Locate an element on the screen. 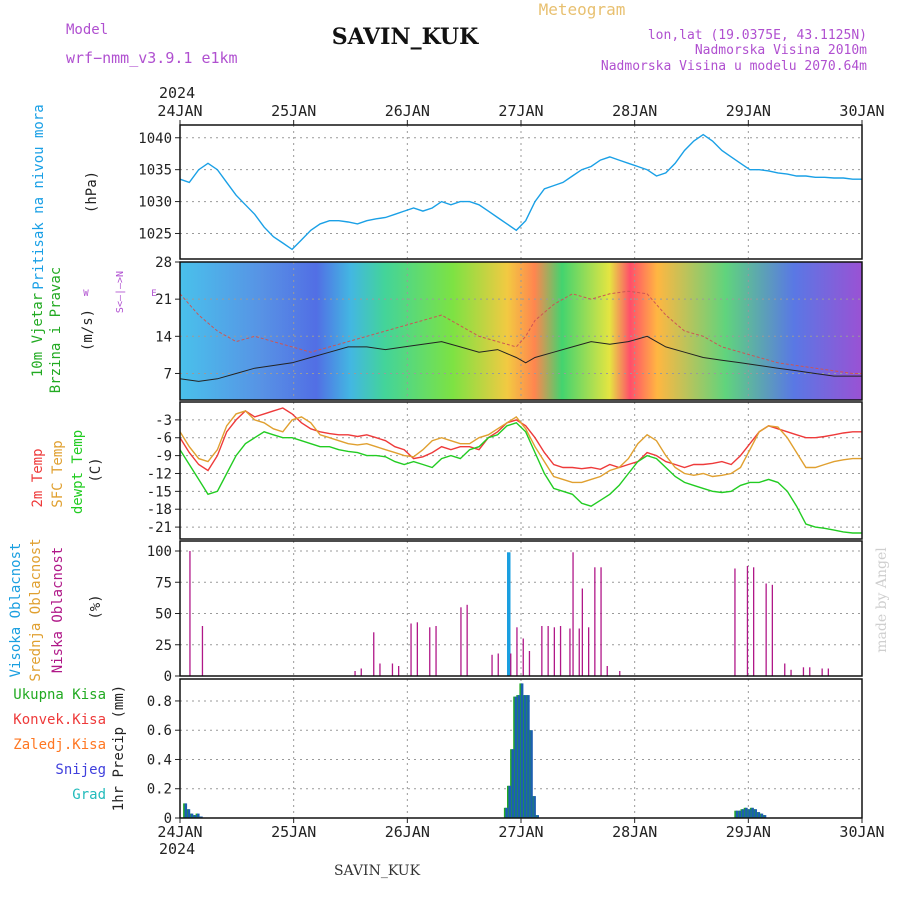  y-tick-label: 0.2 is located at coordinates (159, 790).